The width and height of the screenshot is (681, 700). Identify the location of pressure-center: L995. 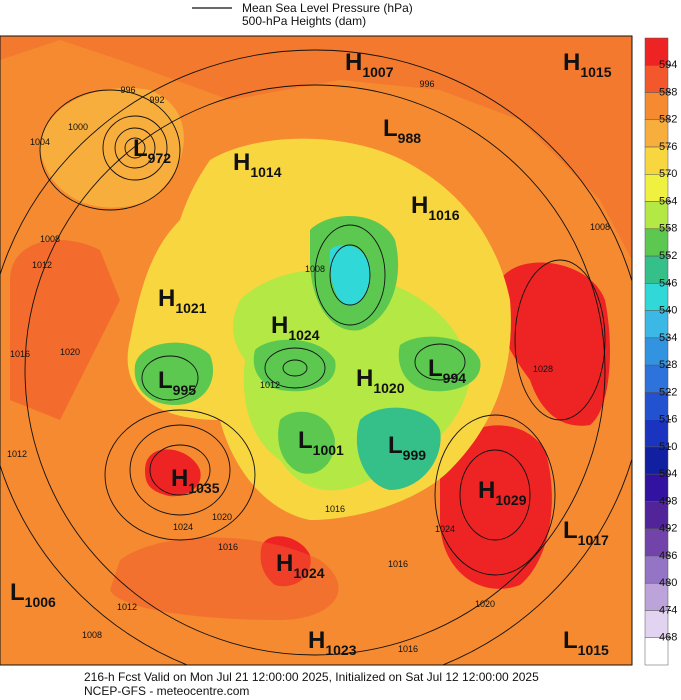
(177, 382).